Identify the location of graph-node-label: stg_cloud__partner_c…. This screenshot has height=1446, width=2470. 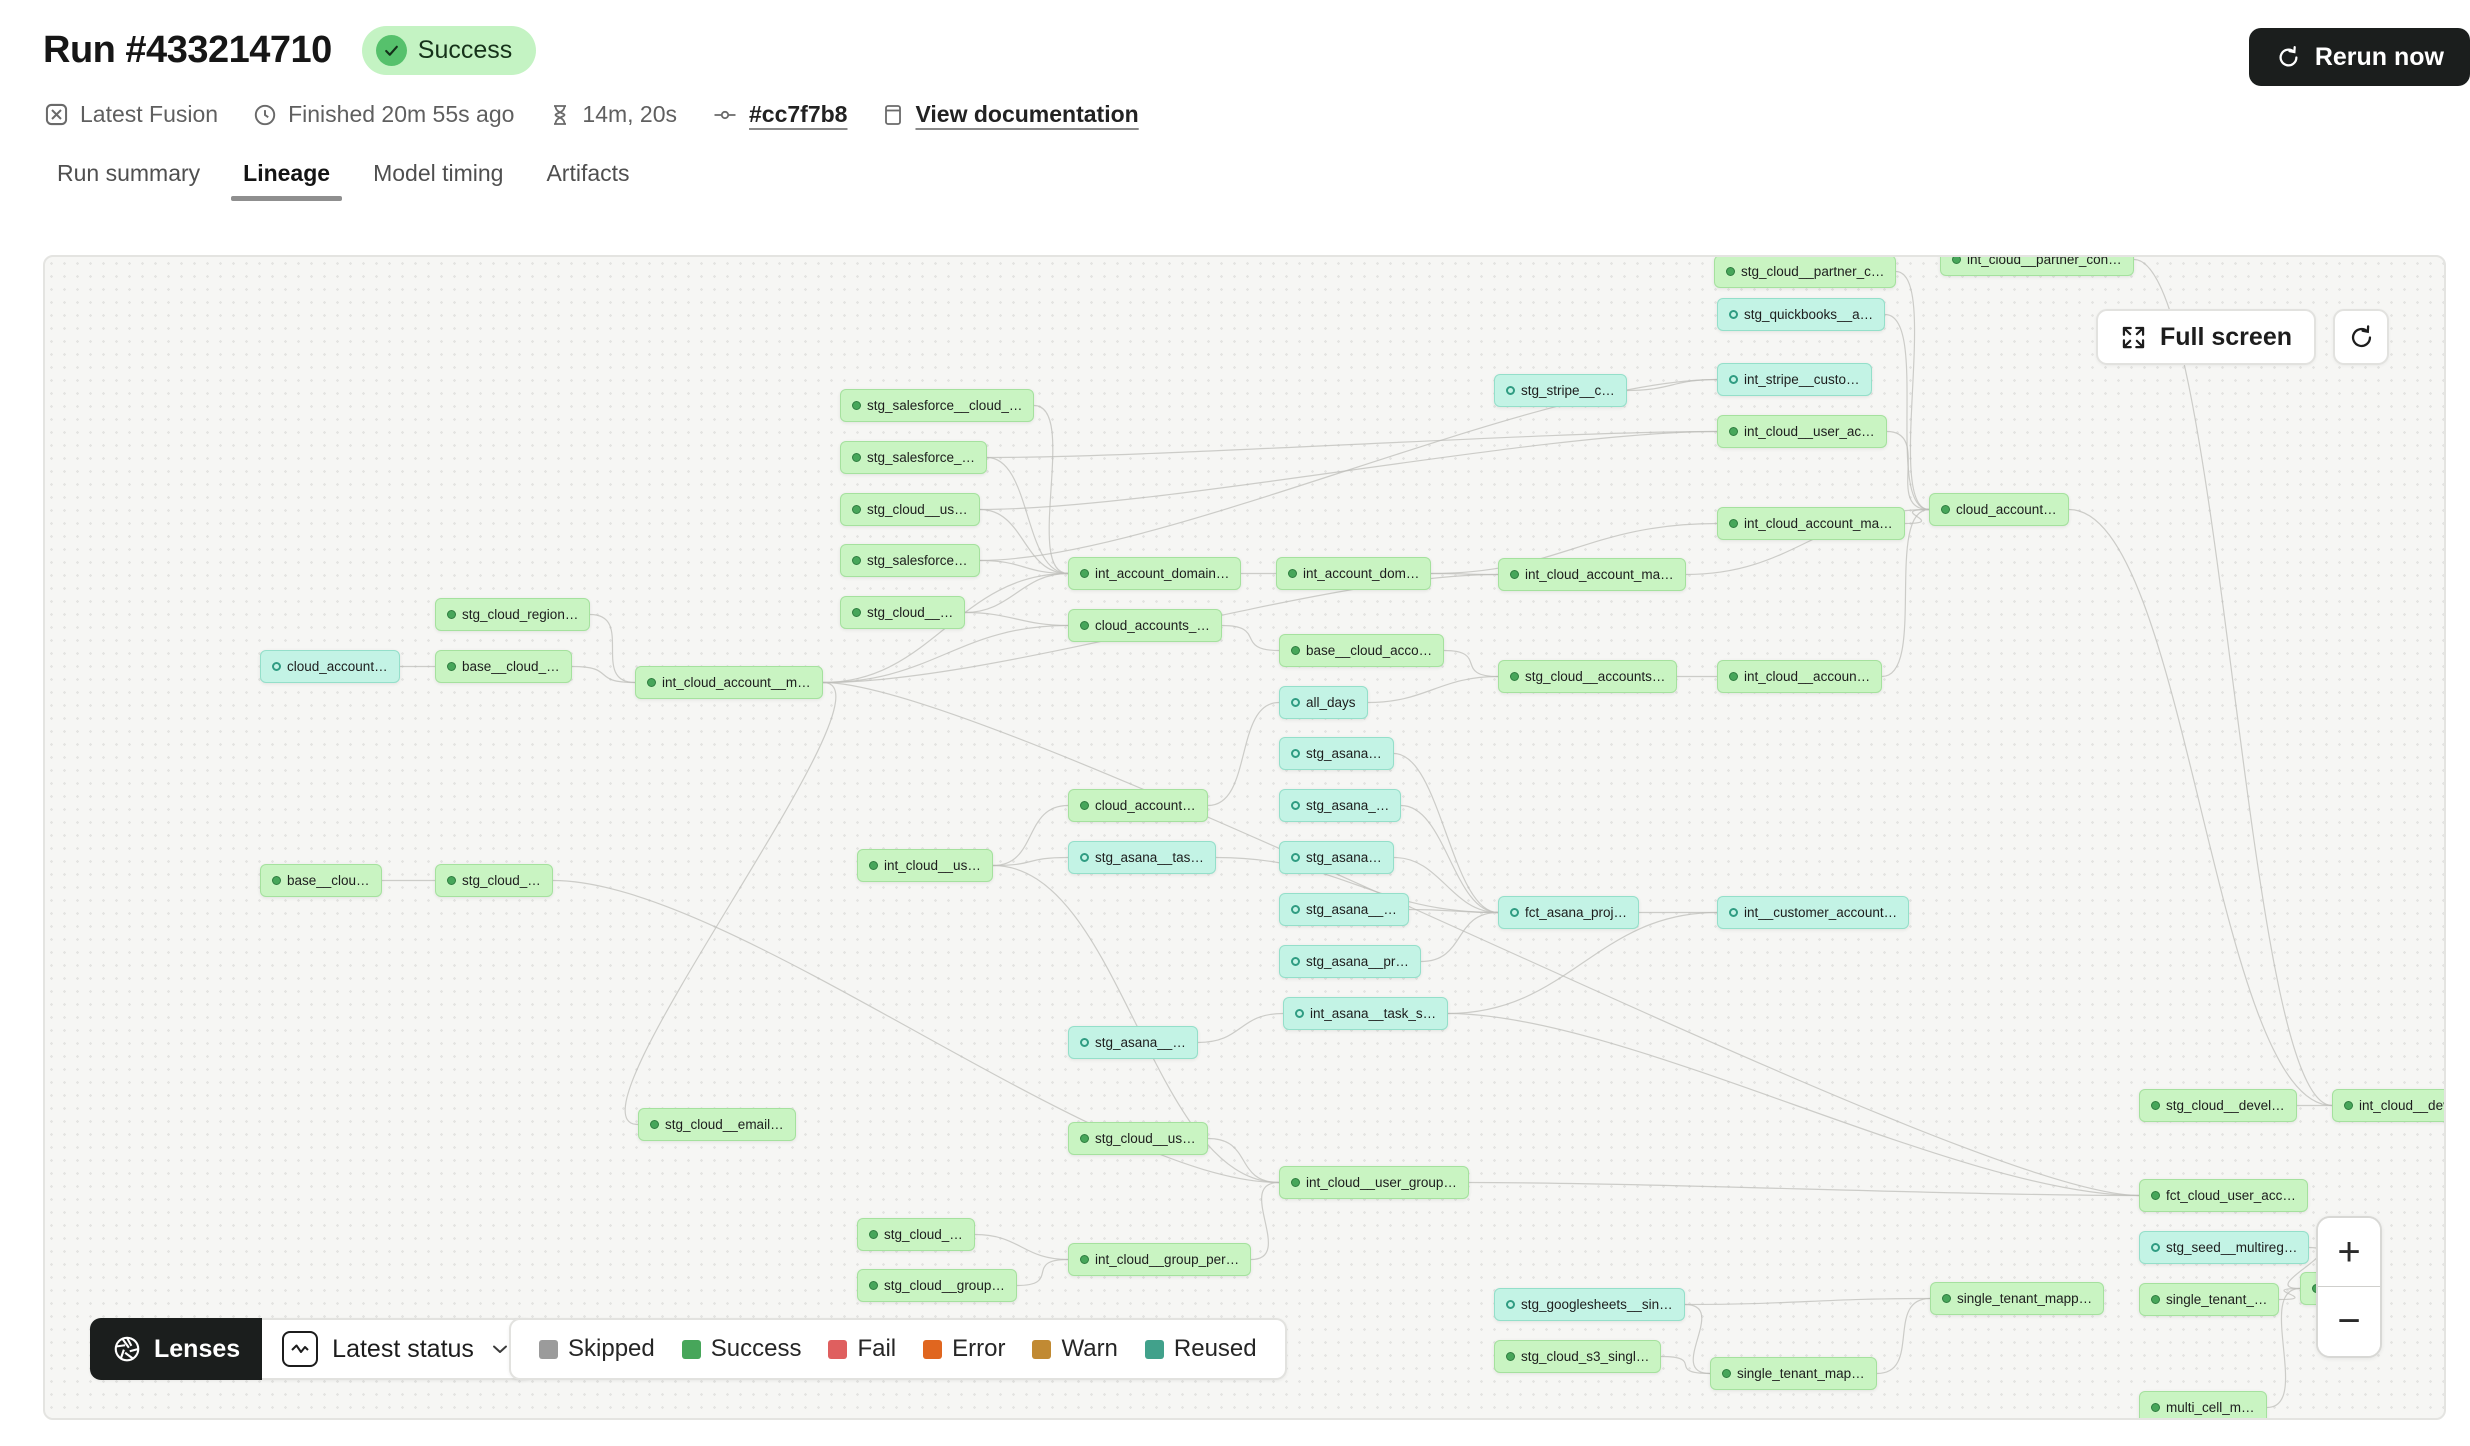
(1813, 271).